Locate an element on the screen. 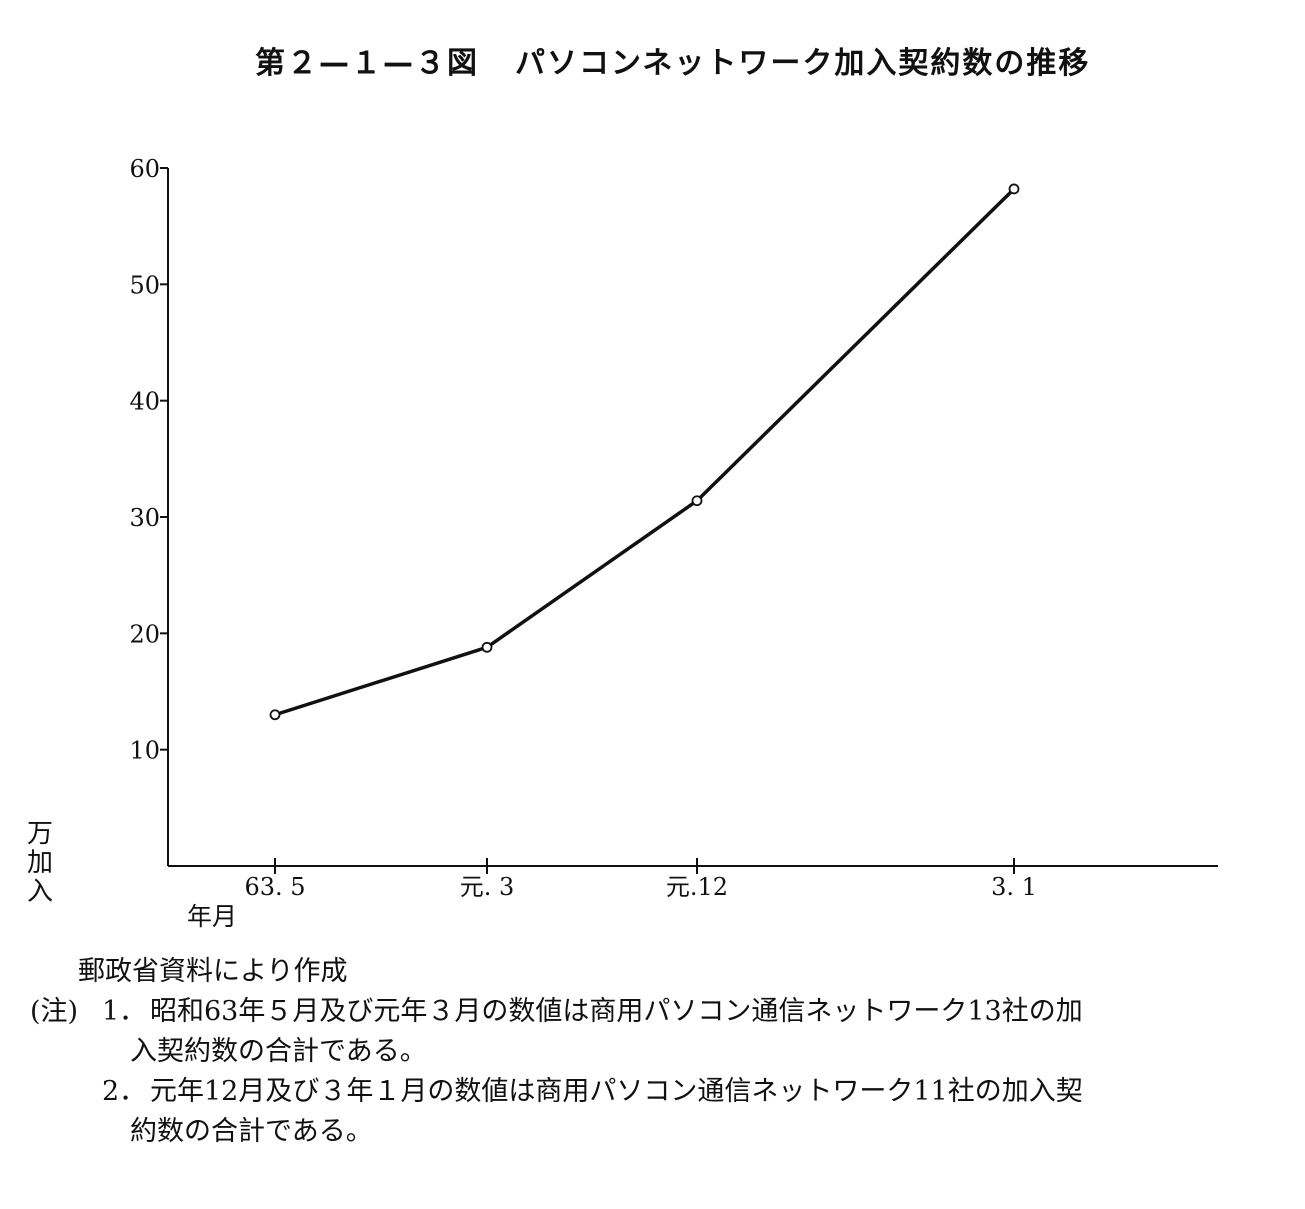  x-axis-label: 年月 is located at coordinates (212, 916).